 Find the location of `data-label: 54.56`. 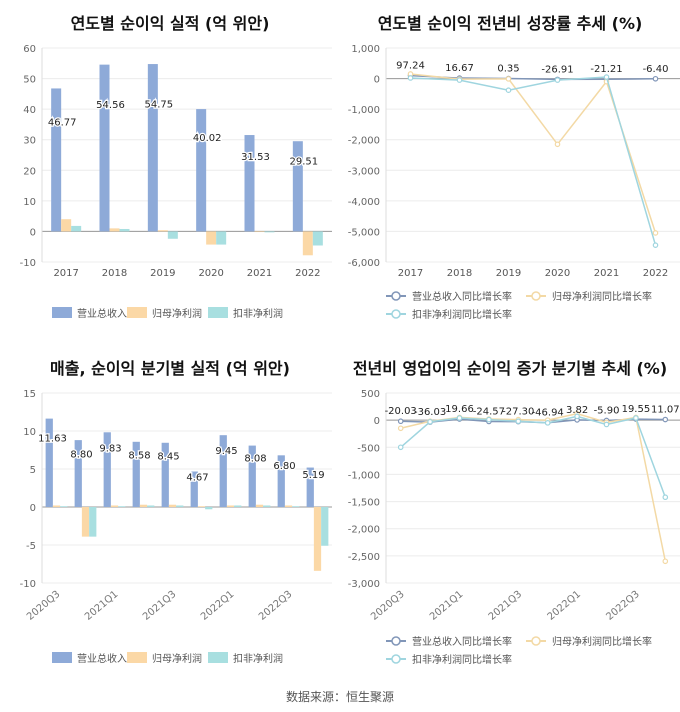

data-label: 54.56 is located at coordinates (110, 105).